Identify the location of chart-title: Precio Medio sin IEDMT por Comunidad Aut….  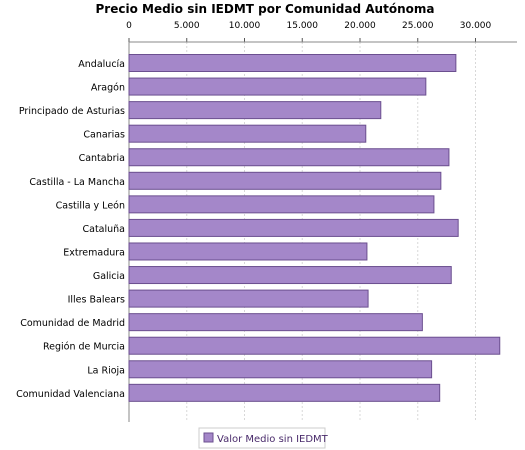
(265, 9).